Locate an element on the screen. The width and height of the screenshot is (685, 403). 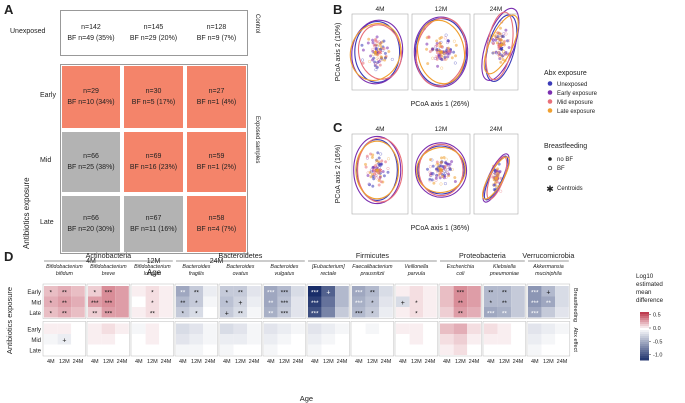
ellipse-c is located at coordinates (441, 170).